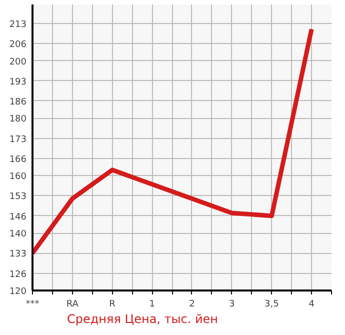 This screenshot has height=335, width=345. What do you see at coordinates (231, 305) in the screenshot?
I see `x-tick-label: 3` at bounding box center [231, 305].